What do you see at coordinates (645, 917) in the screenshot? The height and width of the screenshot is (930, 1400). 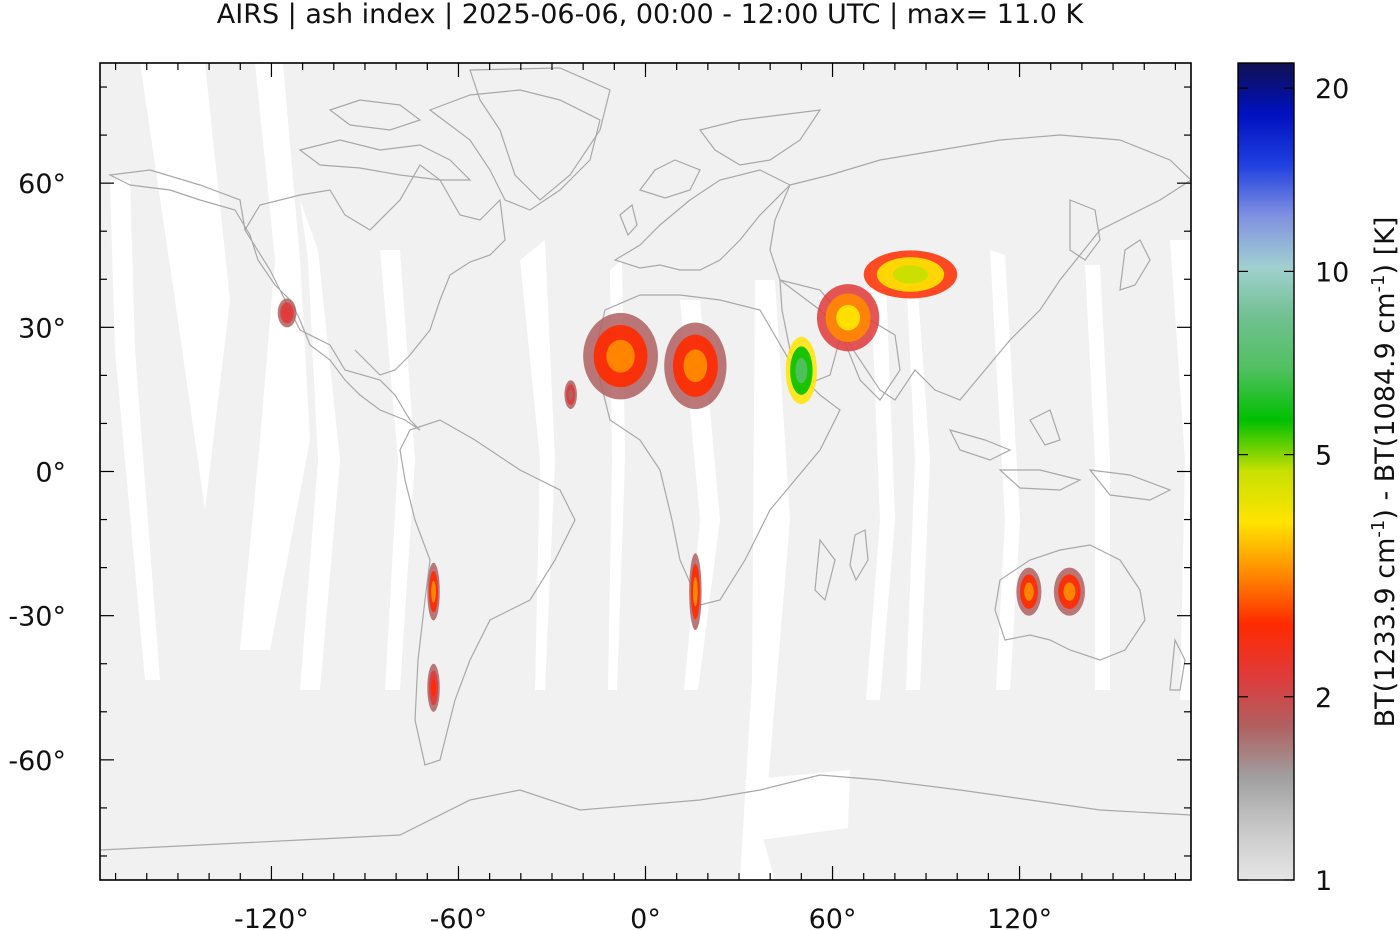 I see `lon-tick-label: 0°` at bounding box center [645, 917].